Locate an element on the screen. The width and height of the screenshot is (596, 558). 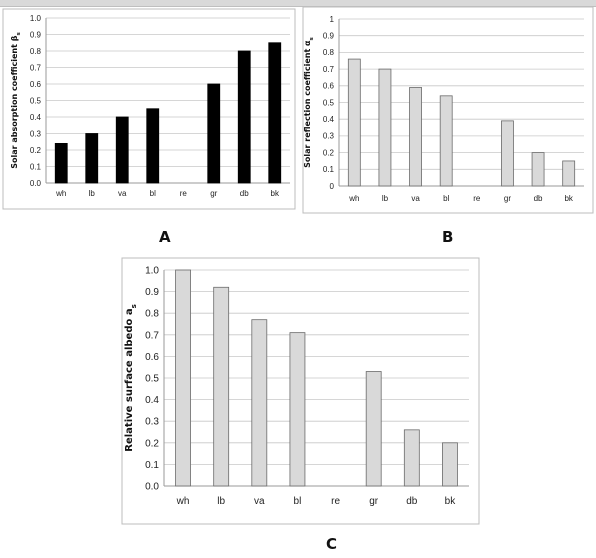
panel-label-a: A is located at coordinates (165, 237).